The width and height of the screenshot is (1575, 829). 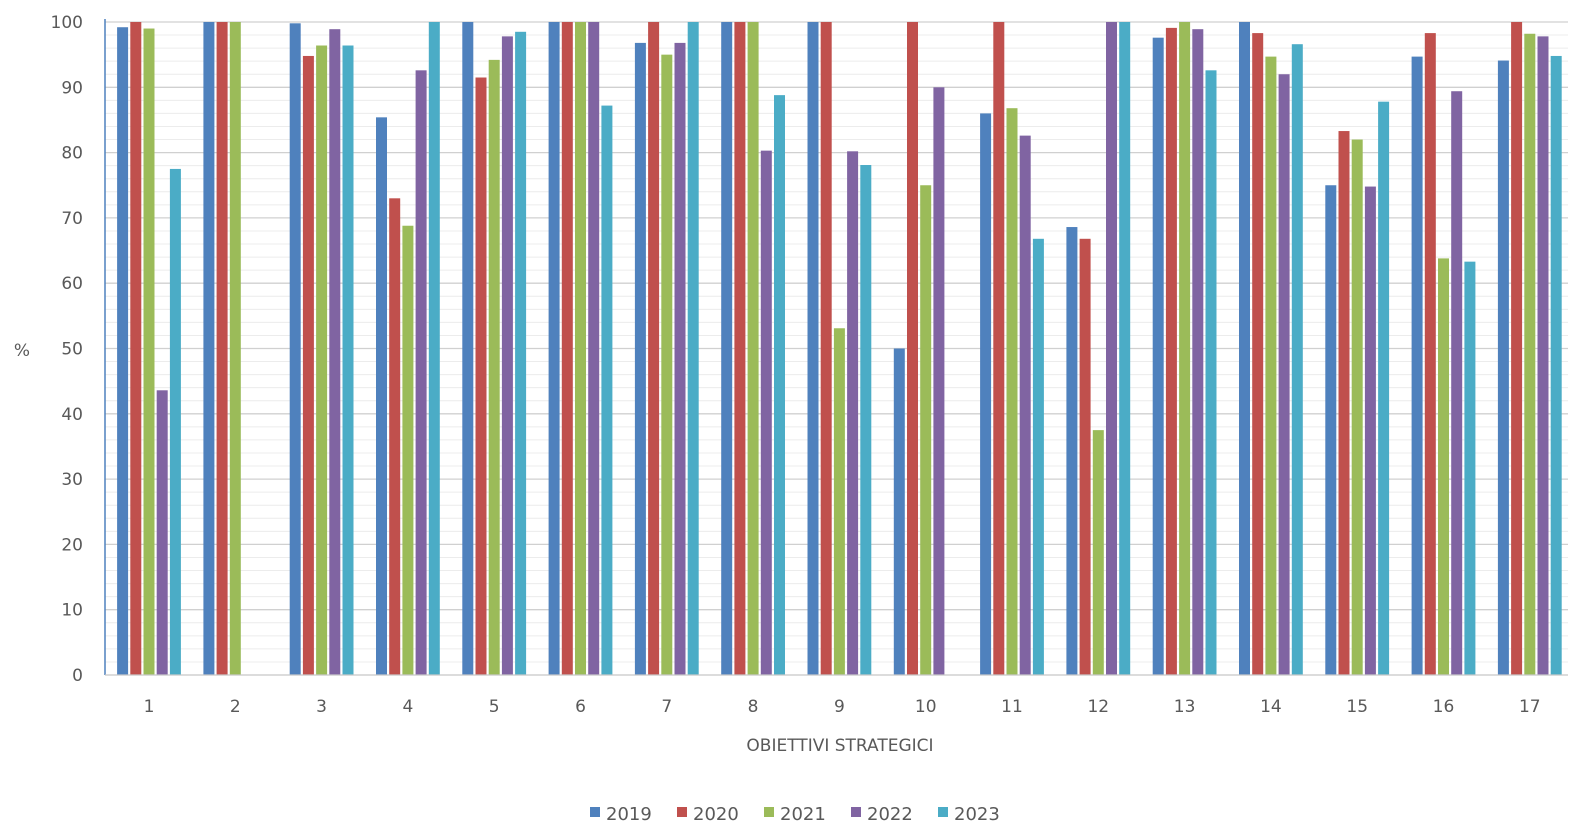 I want to click on x-tick-label: 7, so click(x=666, y=707).